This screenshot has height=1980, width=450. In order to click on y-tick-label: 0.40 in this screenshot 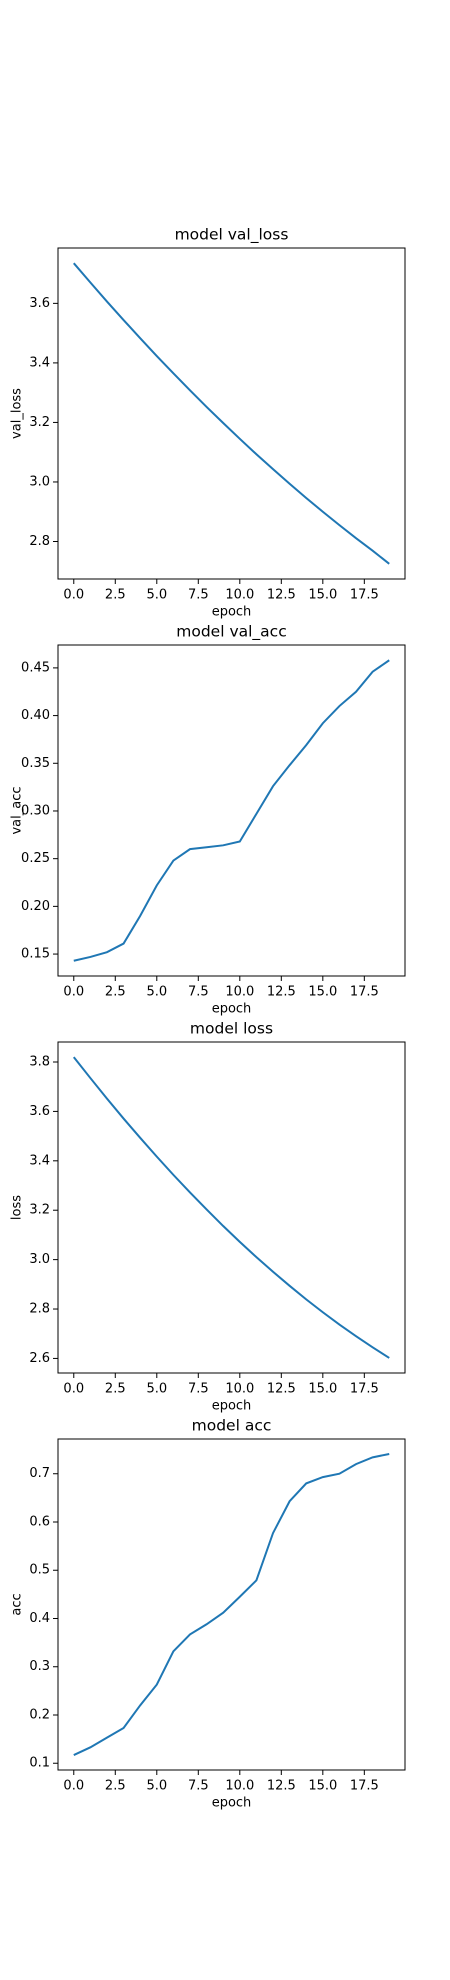, I will do `click(35, 715)`.